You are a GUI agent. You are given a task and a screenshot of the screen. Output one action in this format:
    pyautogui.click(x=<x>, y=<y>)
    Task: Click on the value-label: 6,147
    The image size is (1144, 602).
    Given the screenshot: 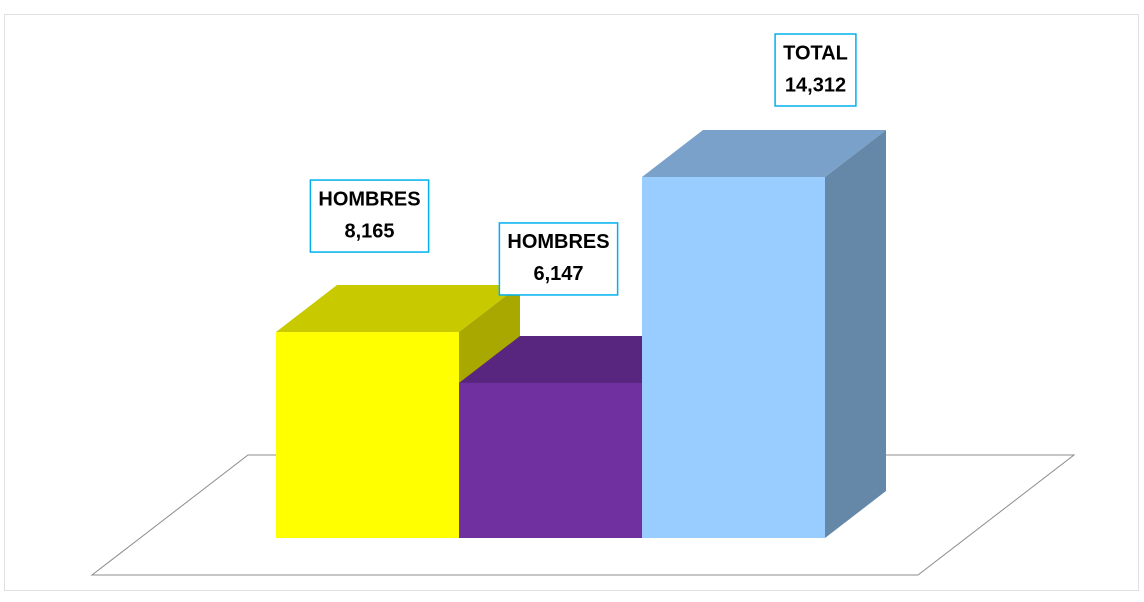 What is the action you would take?
    pyautogui.click(x=558, y=274)
    